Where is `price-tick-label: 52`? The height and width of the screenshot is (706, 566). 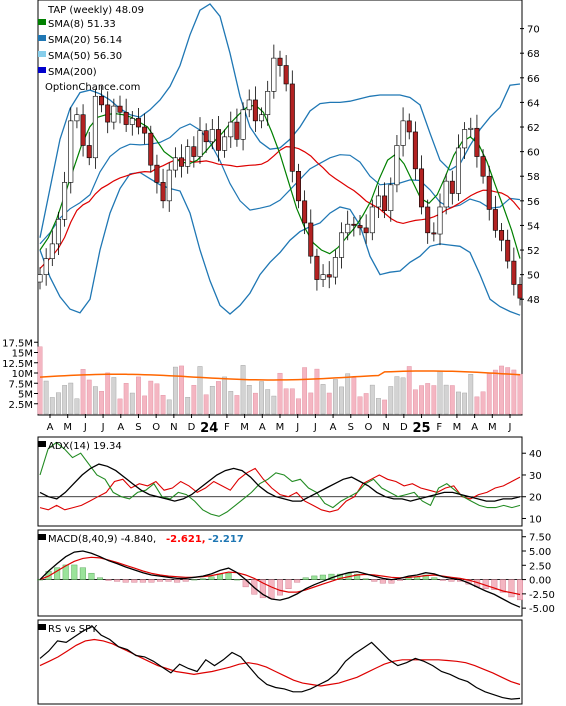
price-tick-label: 52 is located at coordinates (533, 251).